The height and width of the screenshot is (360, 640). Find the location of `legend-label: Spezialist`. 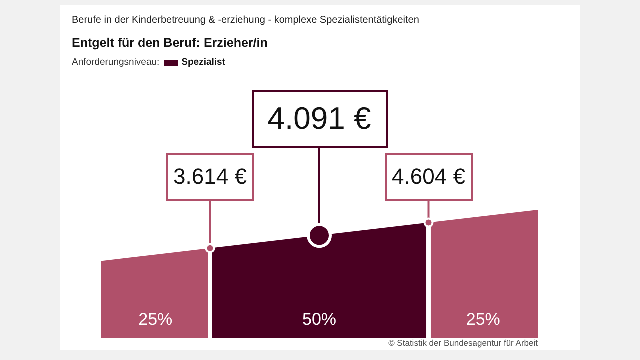

legend-label: Spezialist is located at coordinates (204, 62).